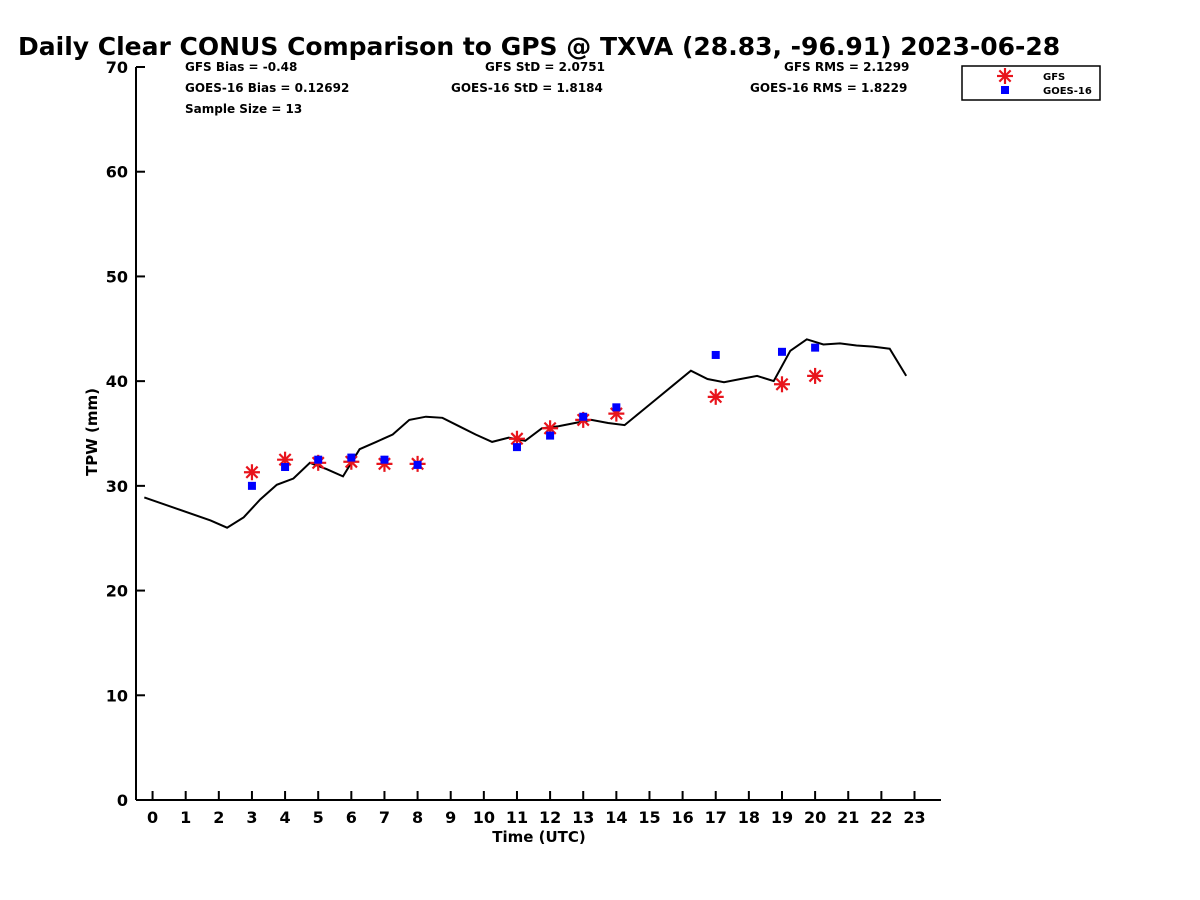  I want to click on y-tick-label: 60, so click(117, 172).